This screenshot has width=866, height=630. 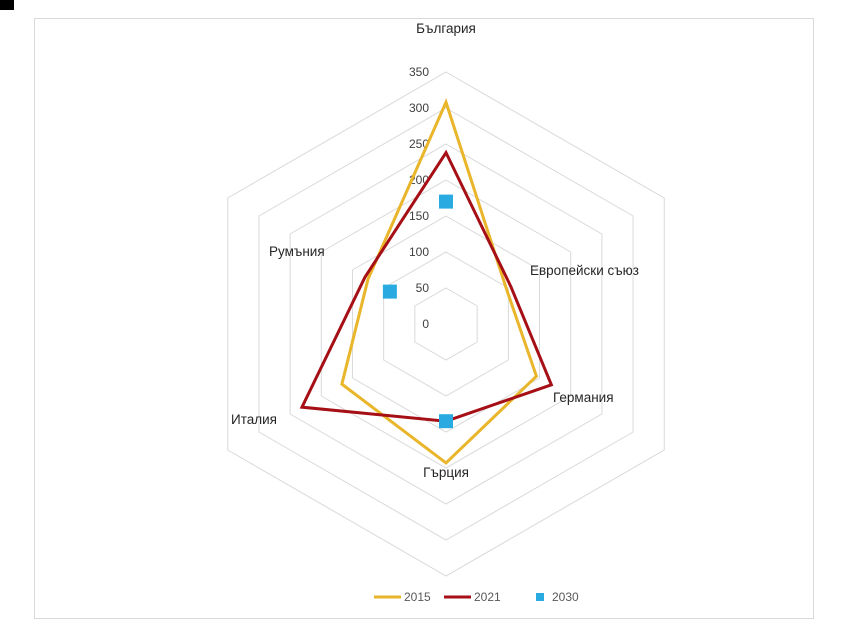 I want to click on tick-label: 50, so click(x=423, y=288).